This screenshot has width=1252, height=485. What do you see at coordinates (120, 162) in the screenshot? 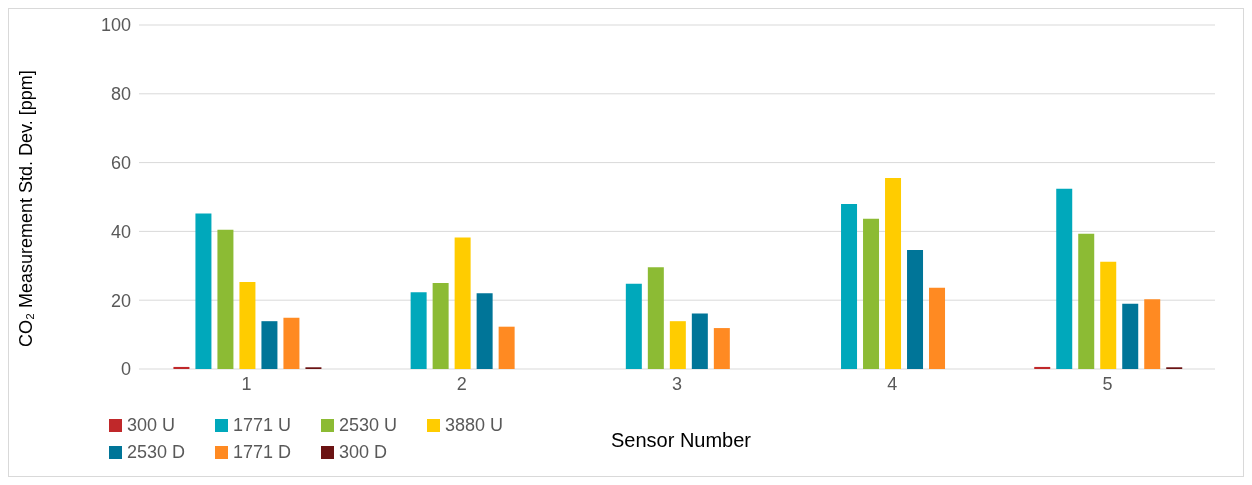
I see `y-tick-label: 60` at bounding box center [120, 162].